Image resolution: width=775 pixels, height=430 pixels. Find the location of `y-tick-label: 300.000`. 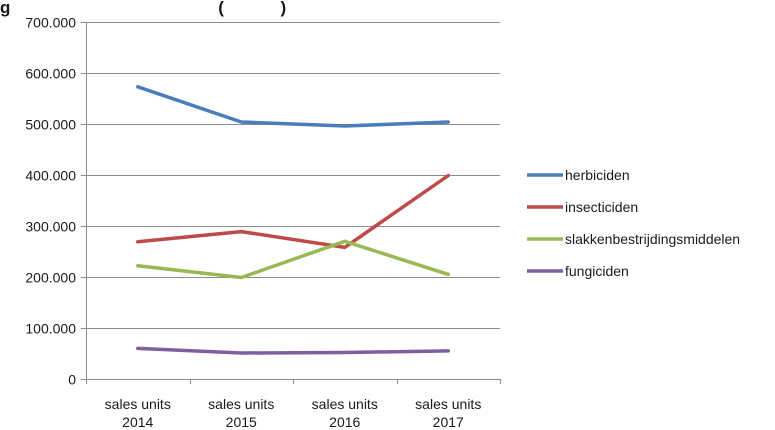

y-tick-label: 300.000 is located at coordinates (50, 227).